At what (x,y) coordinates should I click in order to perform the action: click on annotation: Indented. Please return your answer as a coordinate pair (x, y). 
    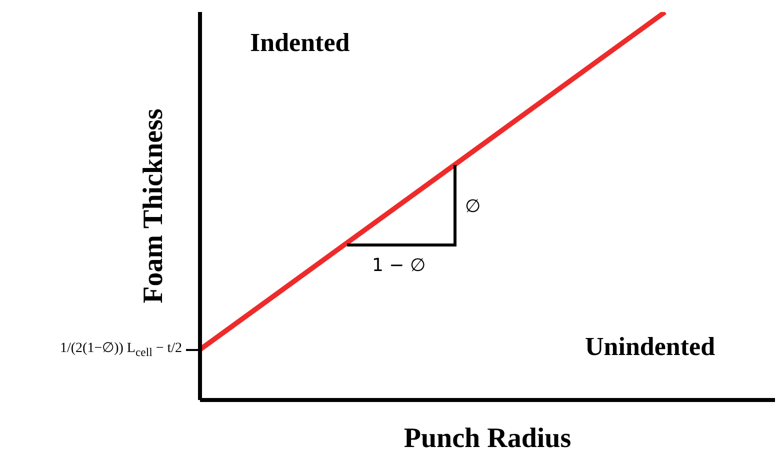
    Looking at the image, I should click on (300, 43).